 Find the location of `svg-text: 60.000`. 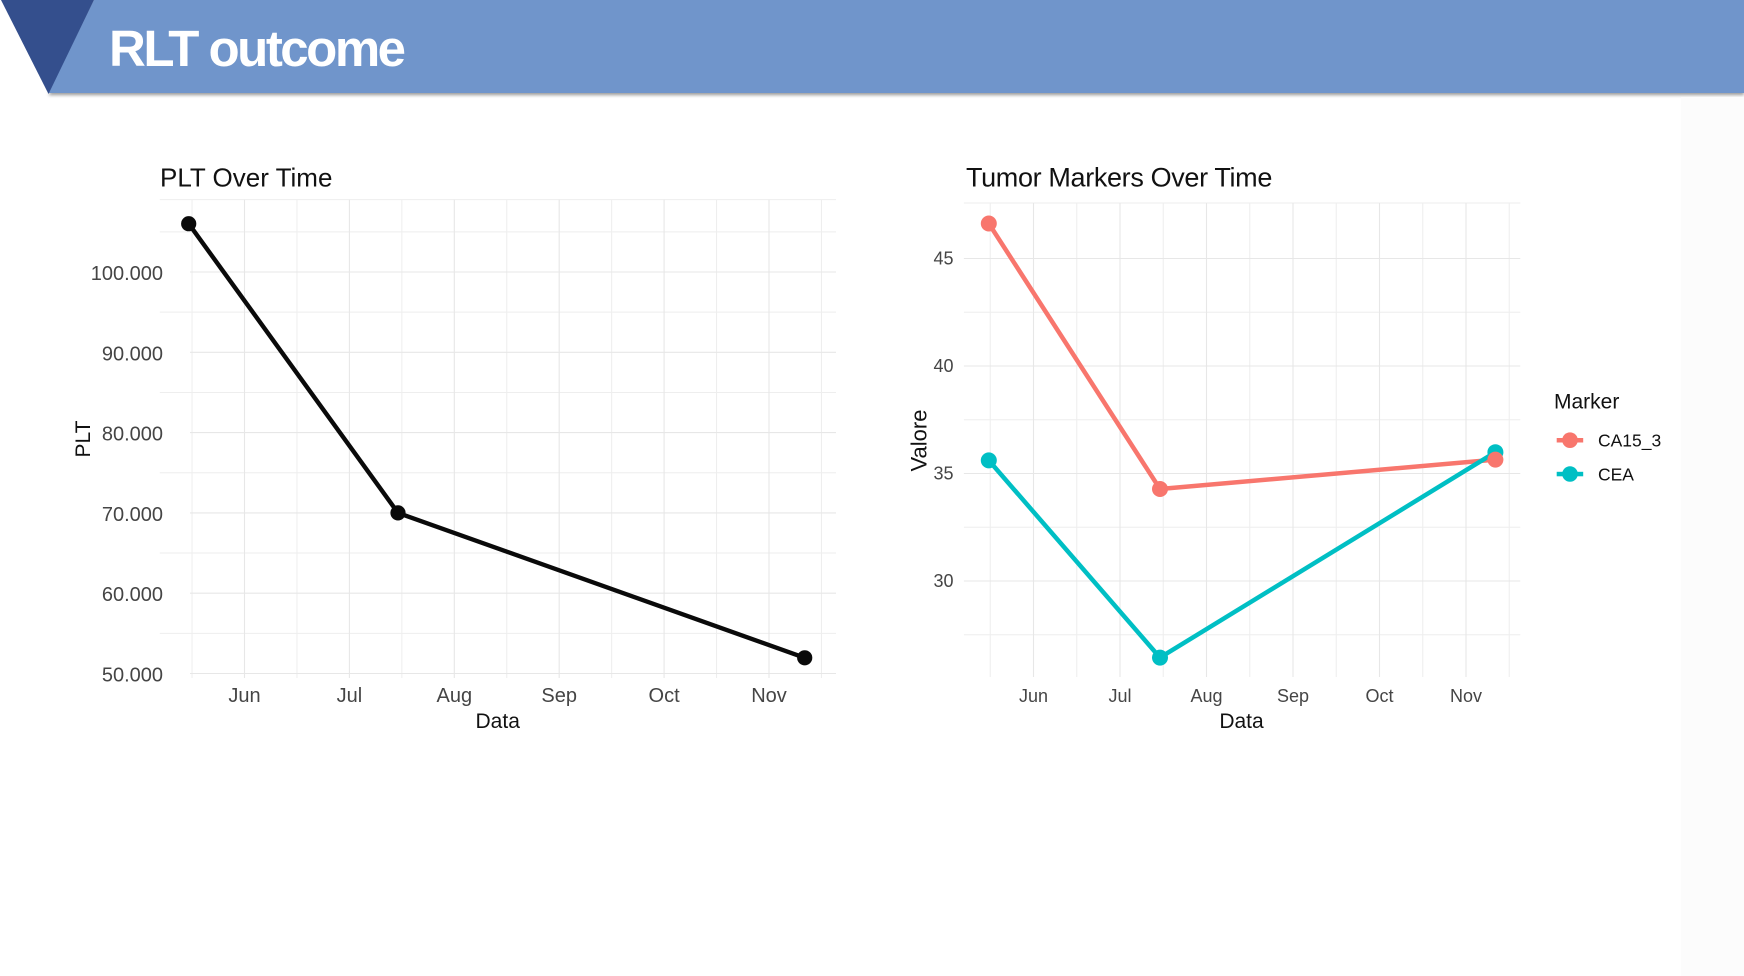

svg-text: 60.000 is located at coordinates (132, 595).